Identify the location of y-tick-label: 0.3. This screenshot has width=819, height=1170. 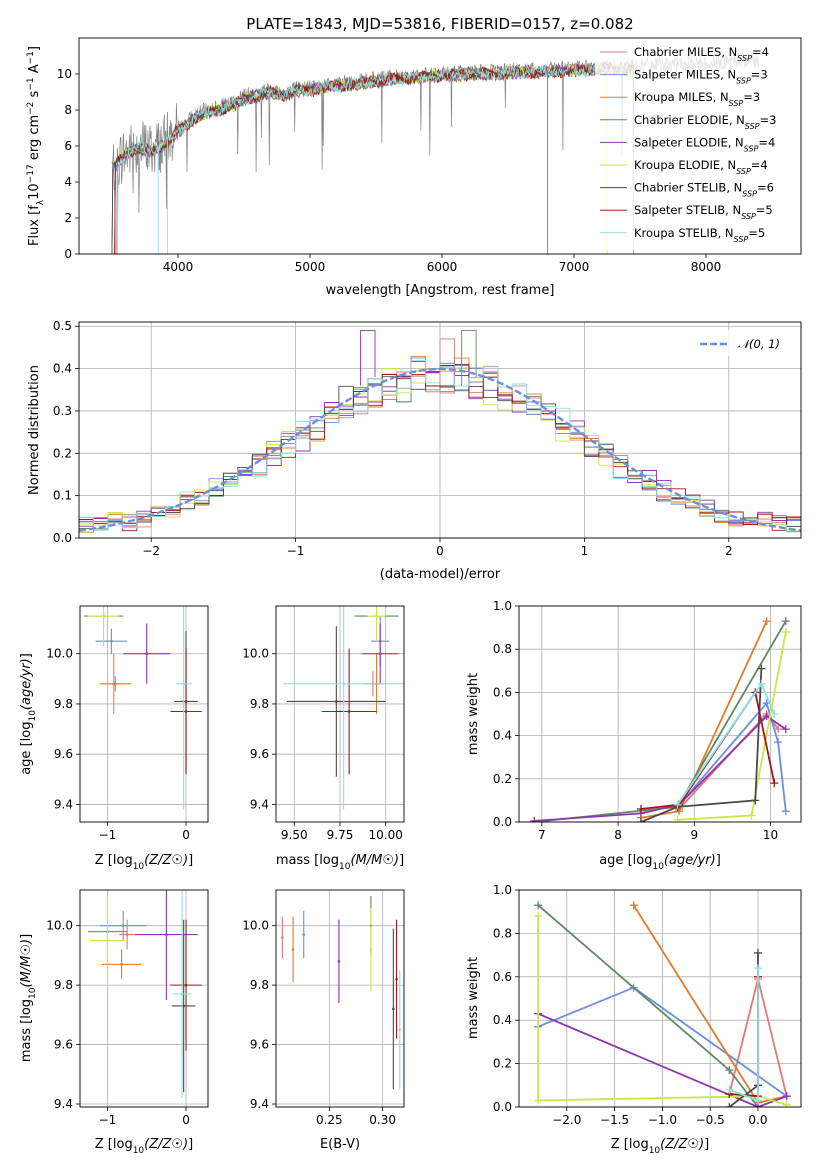
(62, 411).